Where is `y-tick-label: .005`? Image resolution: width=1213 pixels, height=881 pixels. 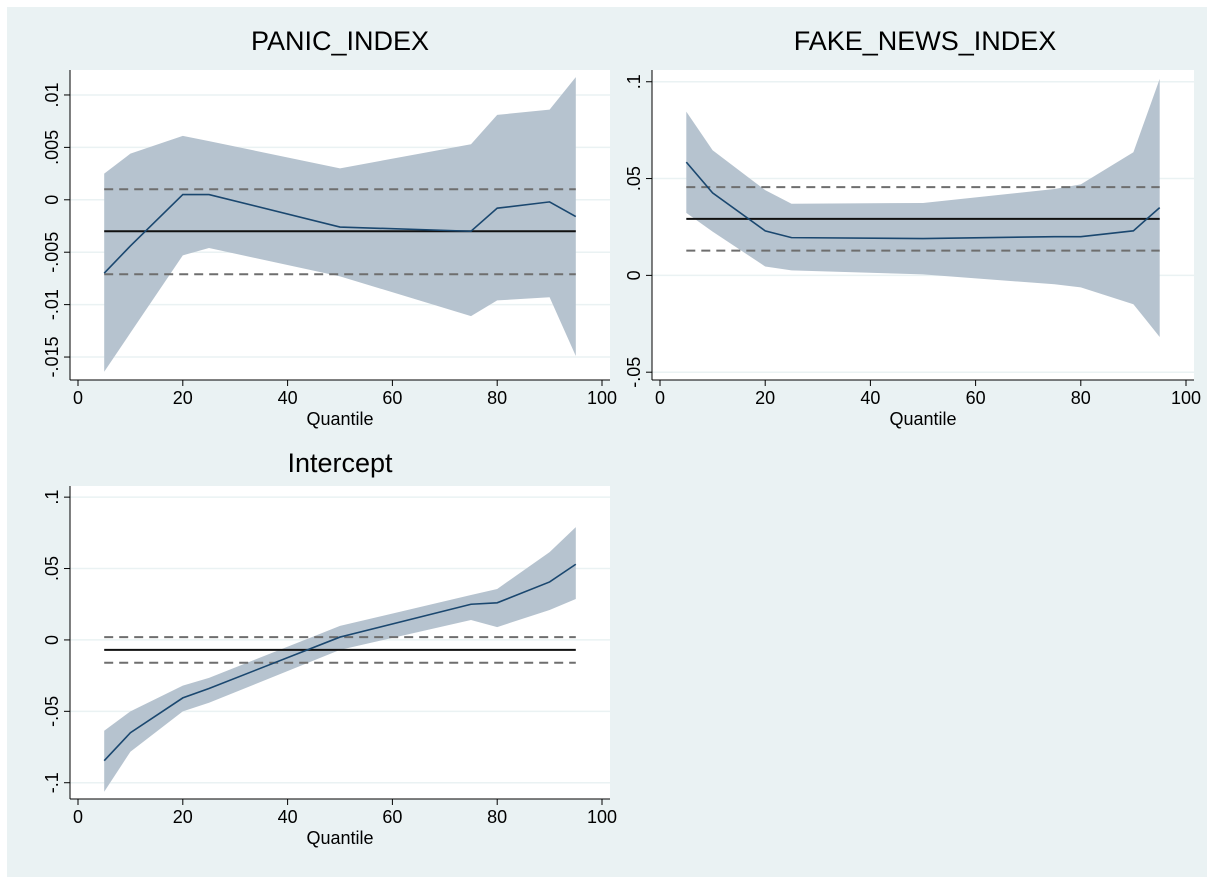
y-tick-label: .005 is located at coordinates (52, 147).